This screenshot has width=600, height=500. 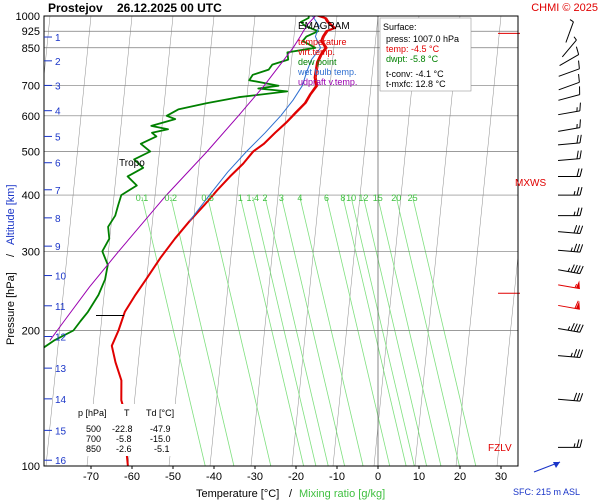 What do you see at coordinates (58, 137) in the screenshot?
I see `altitude-tick-label: 5` at bounding box center [58, 137].